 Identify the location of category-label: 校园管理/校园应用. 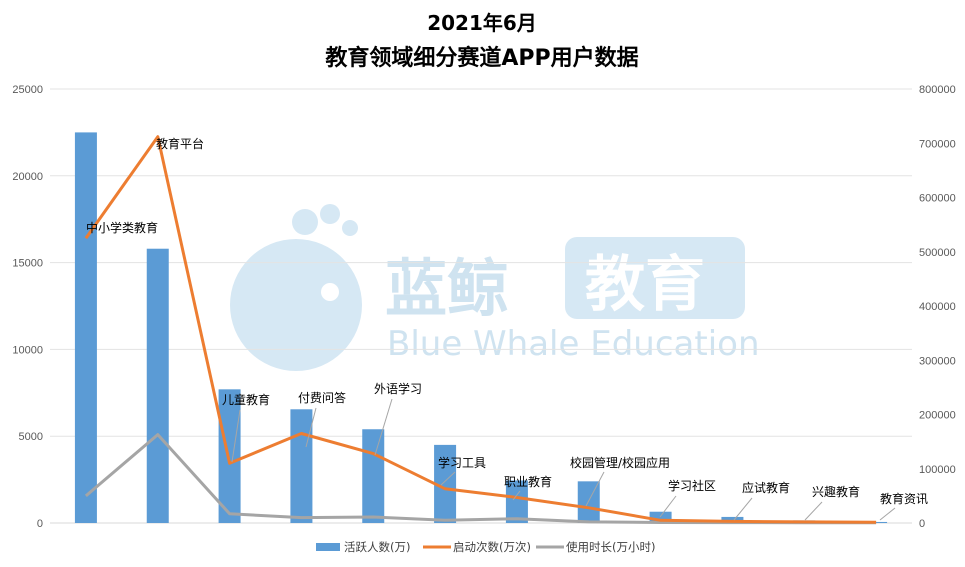
(620, 462).